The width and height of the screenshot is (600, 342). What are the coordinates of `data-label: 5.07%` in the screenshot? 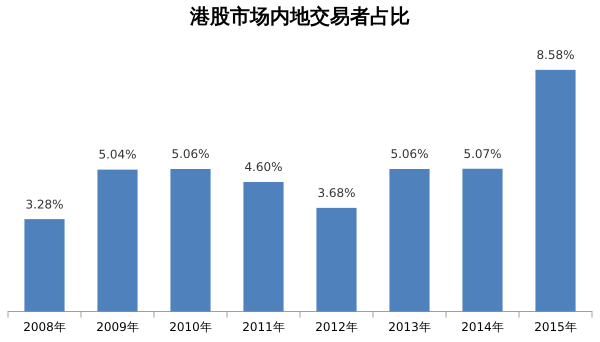 It's located at (482, 153).